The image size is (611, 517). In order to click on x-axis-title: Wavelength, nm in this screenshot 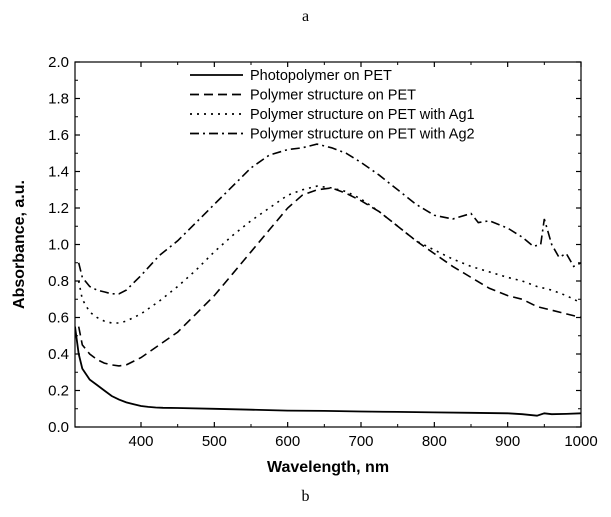, I will do `click(328, 467)`.